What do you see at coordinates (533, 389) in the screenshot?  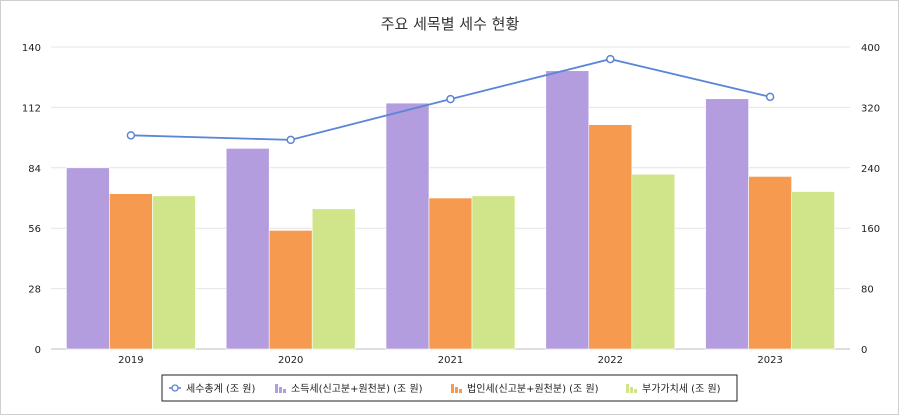 I see `legend-label: 법인세(신고분+원천분) (조 원)` at bounding box center [533, 389].